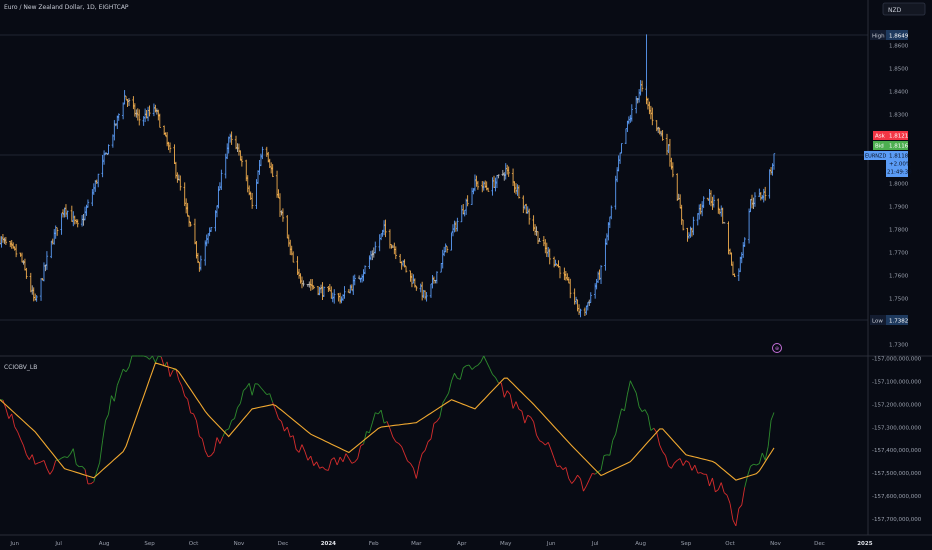  I want to click on time-tick-label: 2025, so click(864, 544).